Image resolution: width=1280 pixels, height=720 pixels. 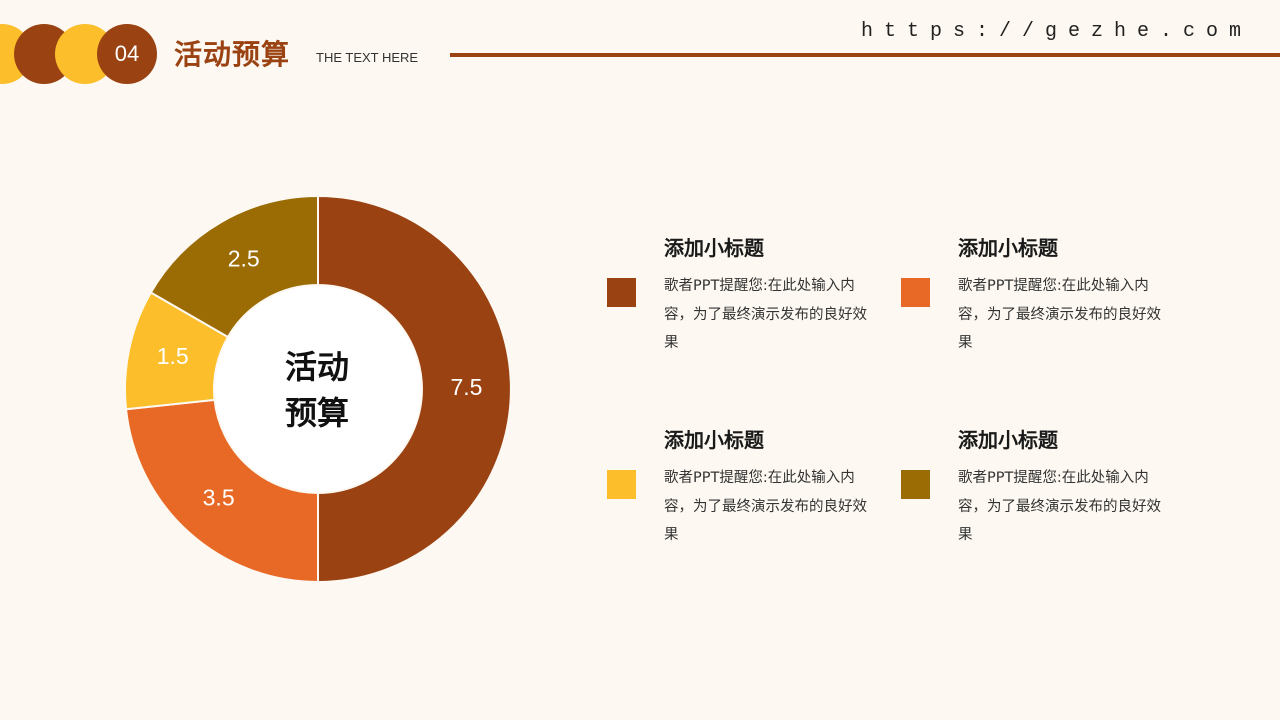 What do you see at coordinates (1008, 440) in the screenshot?
I see `legend-title-4: 添加小标题` at bounding box center [1008, 440].